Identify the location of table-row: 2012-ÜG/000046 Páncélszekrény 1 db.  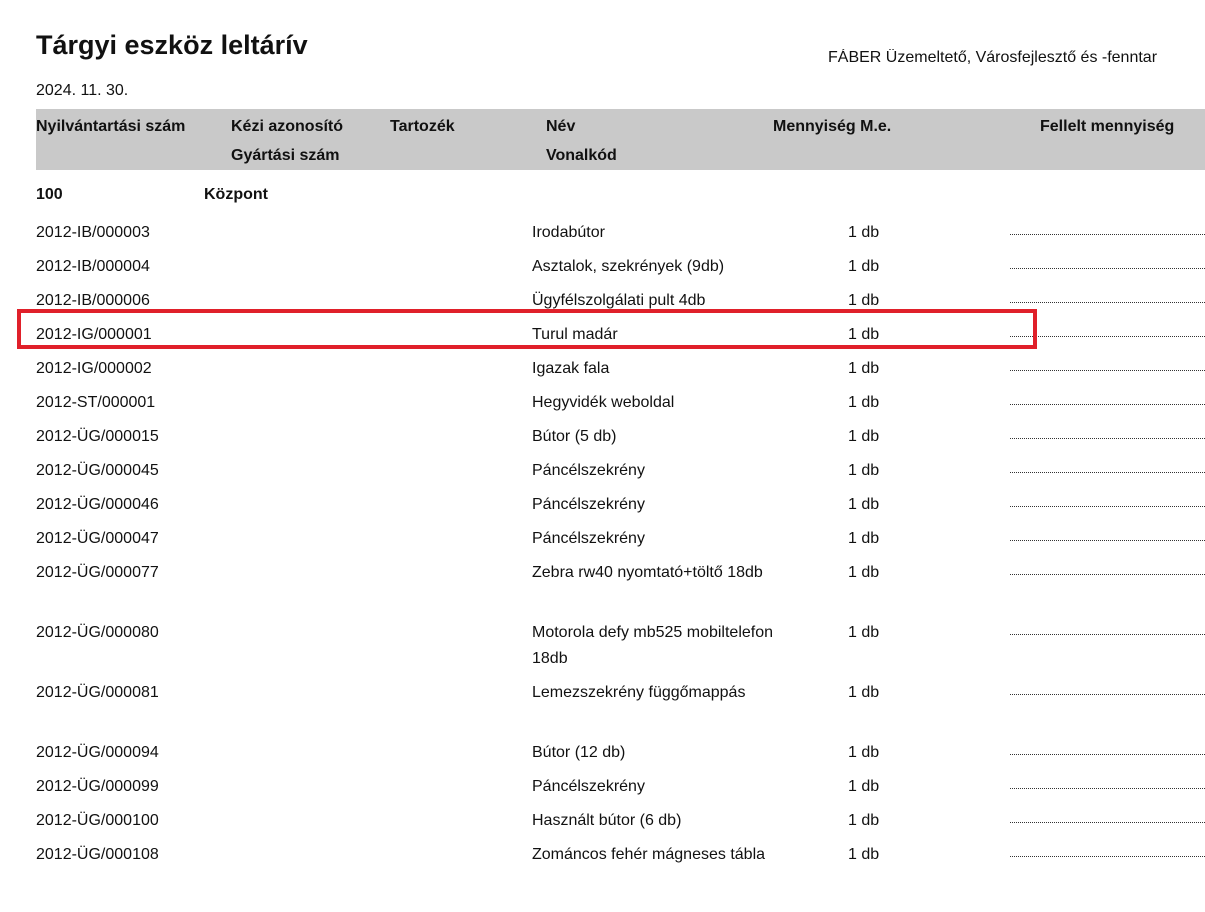
(602, 509).